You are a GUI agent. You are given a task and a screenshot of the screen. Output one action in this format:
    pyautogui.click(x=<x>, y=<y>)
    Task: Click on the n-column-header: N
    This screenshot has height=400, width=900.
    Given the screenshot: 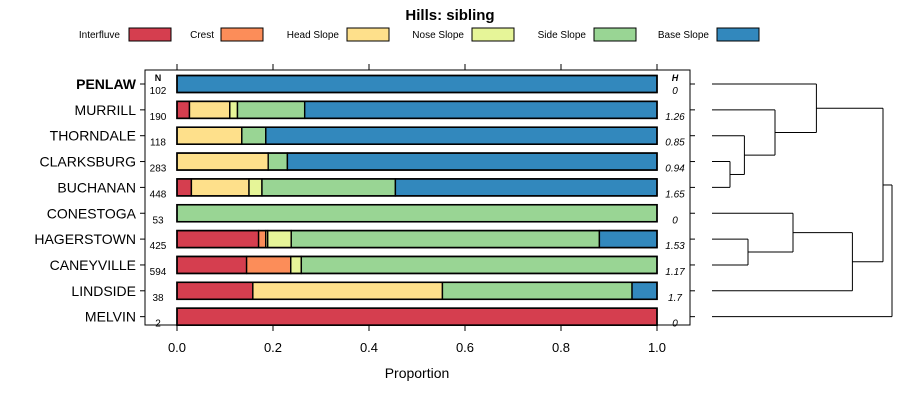 What is the action you would take?
    pyautogui.click(x=158, y=78)
    